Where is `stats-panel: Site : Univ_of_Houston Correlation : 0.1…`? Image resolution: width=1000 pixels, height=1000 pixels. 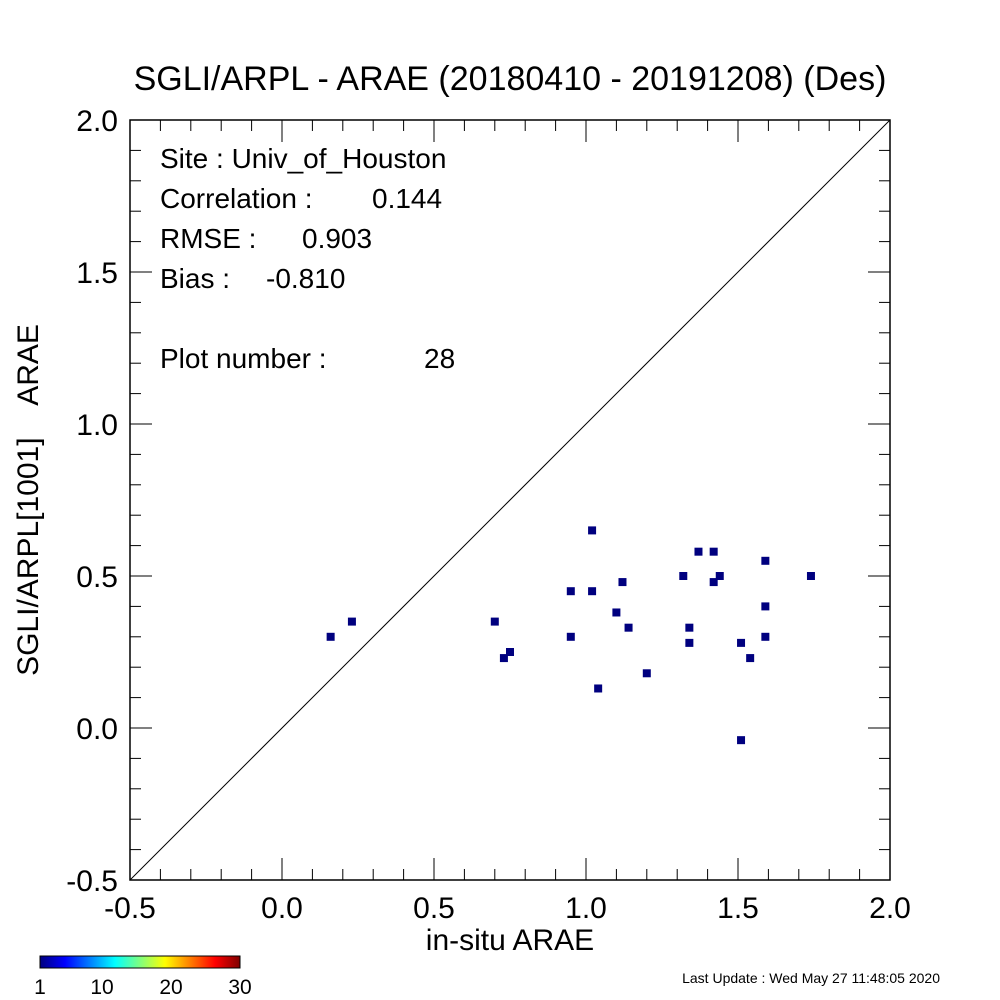
stats-panel: Site : Univ_of_Houston Correlation : 0.1… is located at coordinates (307, 258).